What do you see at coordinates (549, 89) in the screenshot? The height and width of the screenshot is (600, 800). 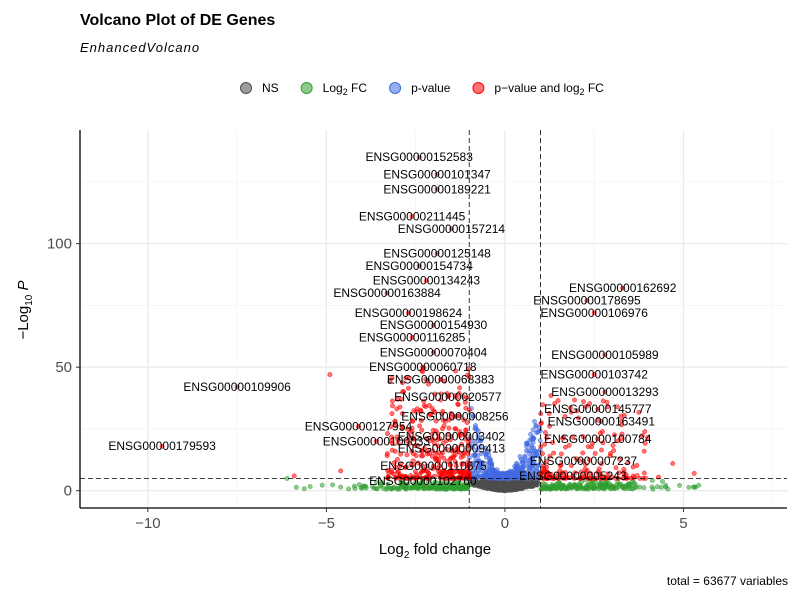 I see `legend-label: p−value and log2 FC` at bounding box center [549, 89].